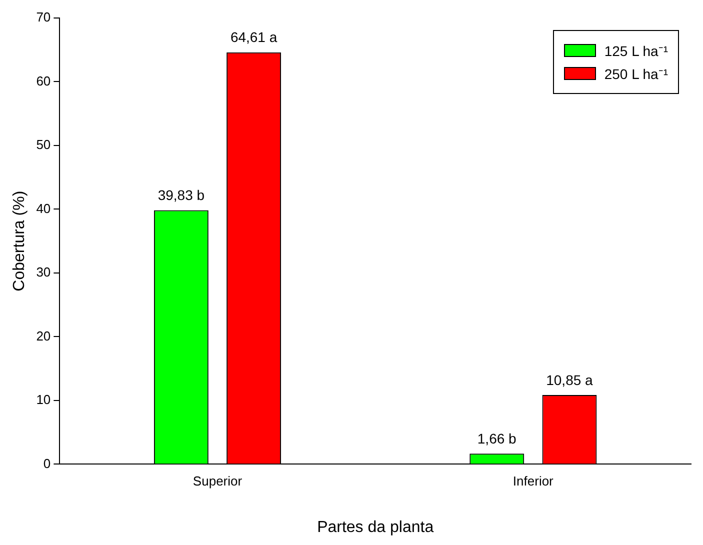 The image size is (703, 545). What do you see at coordinates (254, 37) in the screenshot?
I see `data-label: 64,61 a` at bounding box center [254, 37].